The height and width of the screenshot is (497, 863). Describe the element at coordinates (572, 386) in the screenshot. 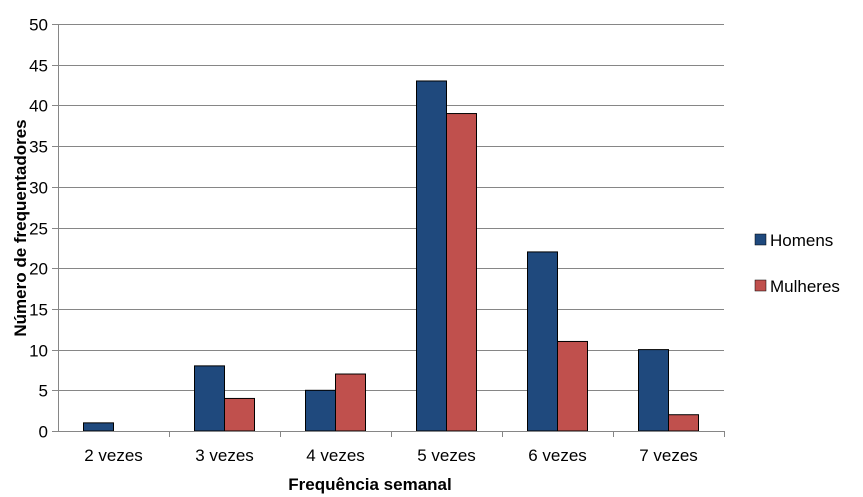

I see `bar-mulheres-6-vezes` at that location.